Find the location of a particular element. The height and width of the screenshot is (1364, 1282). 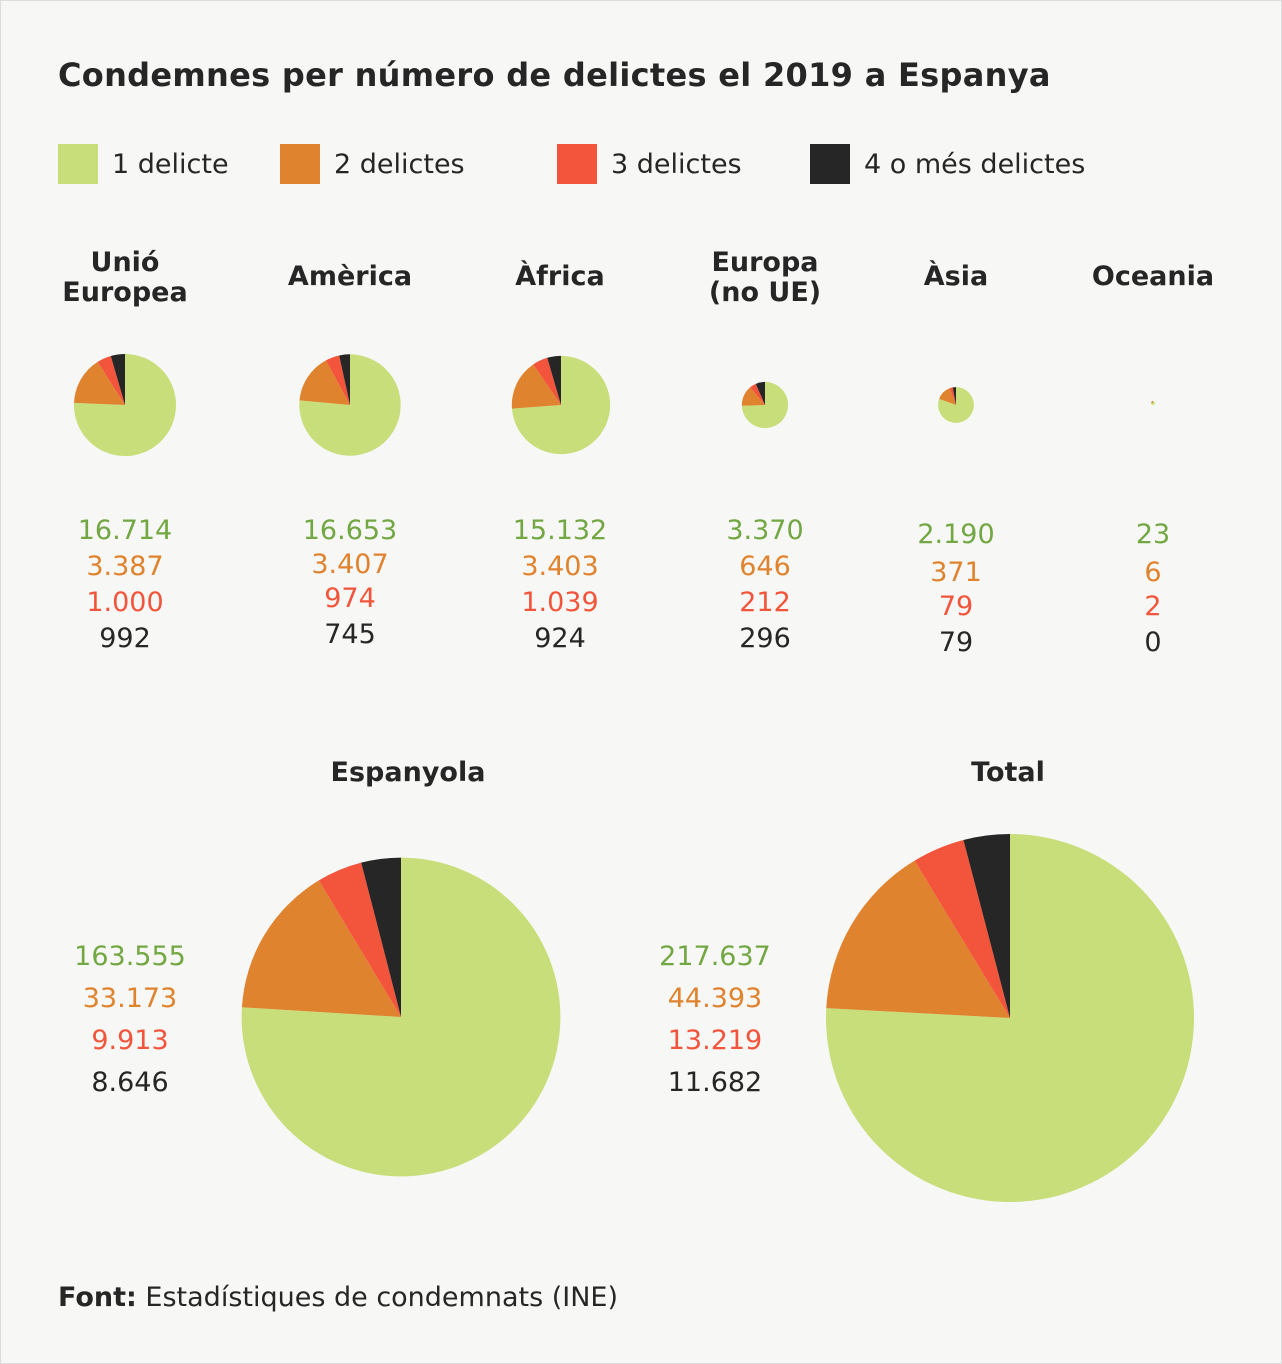

group-title: Espanyola is located at coordinates (408, 773).